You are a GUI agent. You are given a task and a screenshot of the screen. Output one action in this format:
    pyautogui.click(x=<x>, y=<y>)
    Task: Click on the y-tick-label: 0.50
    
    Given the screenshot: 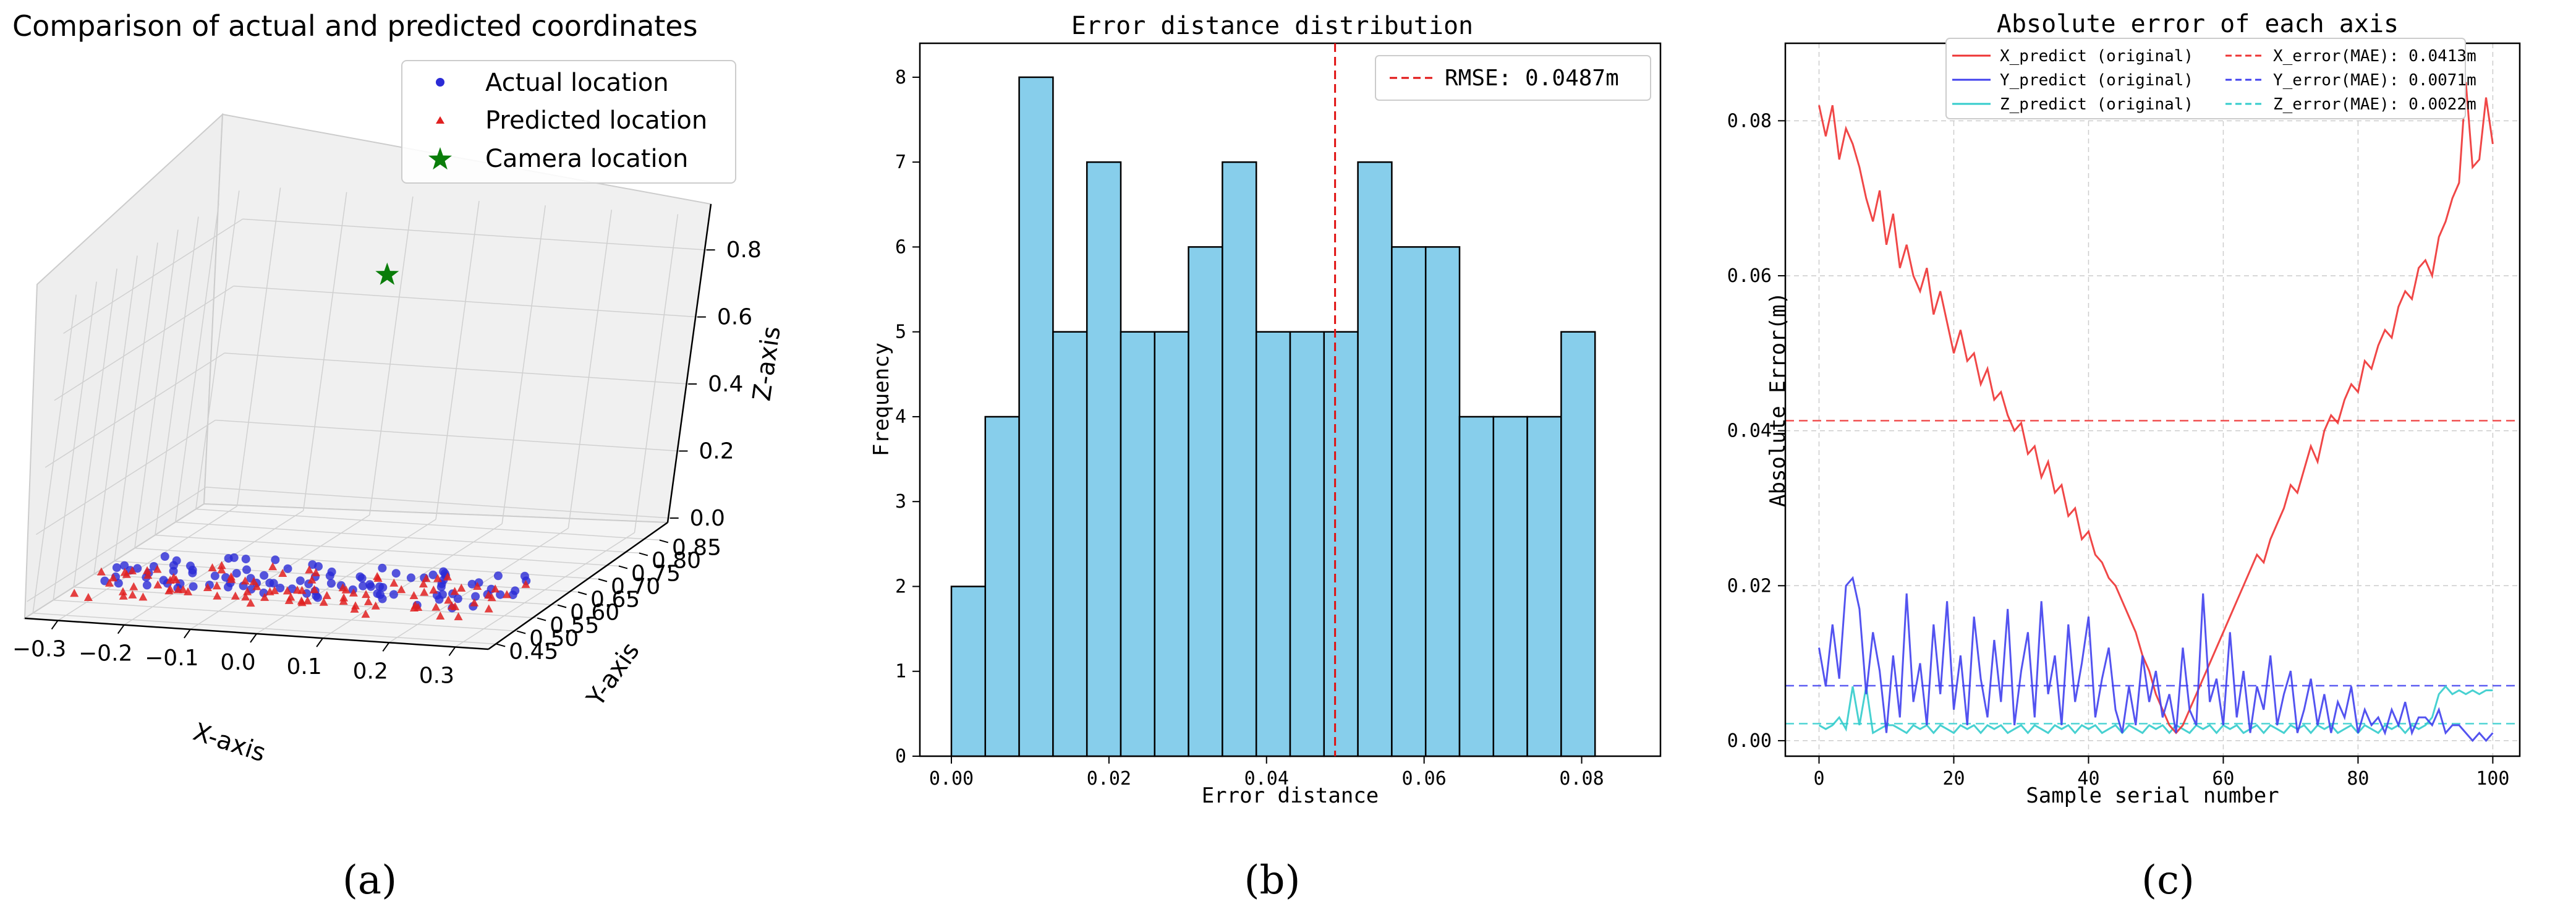 What is the action you would take?
    pyautogui.click(x=554, y=639)
    